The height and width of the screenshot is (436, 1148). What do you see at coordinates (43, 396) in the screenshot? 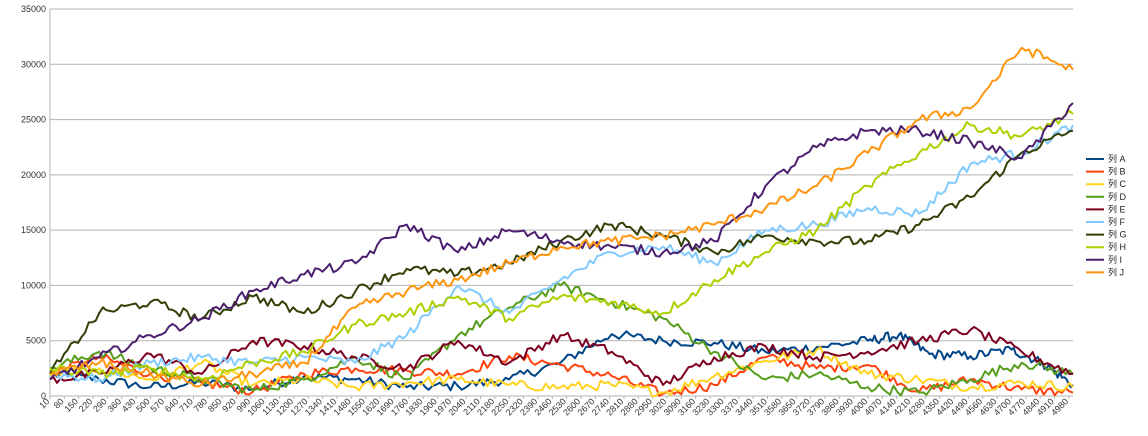
I see `y-tick-label: 0` at bounding box center [43, 396].